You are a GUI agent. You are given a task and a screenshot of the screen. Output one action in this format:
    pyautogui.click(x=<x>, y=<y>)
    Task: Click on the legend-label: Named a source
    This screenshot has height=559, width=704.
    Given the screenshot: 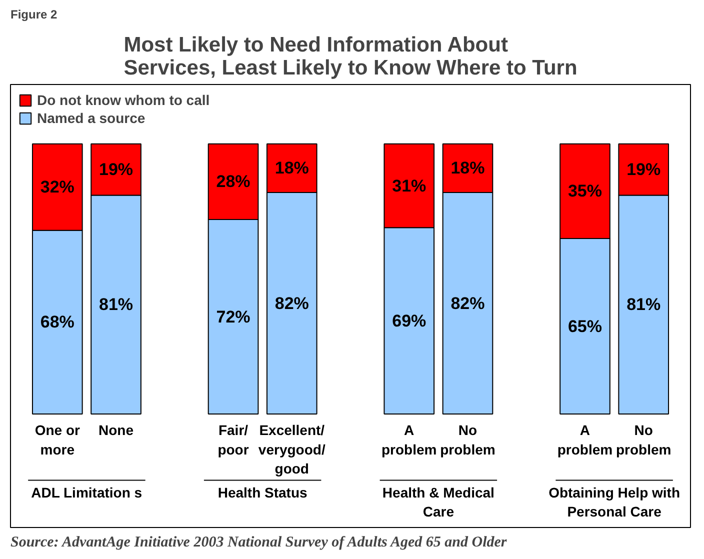 What is the action you would take?
    pyautogui.click(x=91, y=118)
    